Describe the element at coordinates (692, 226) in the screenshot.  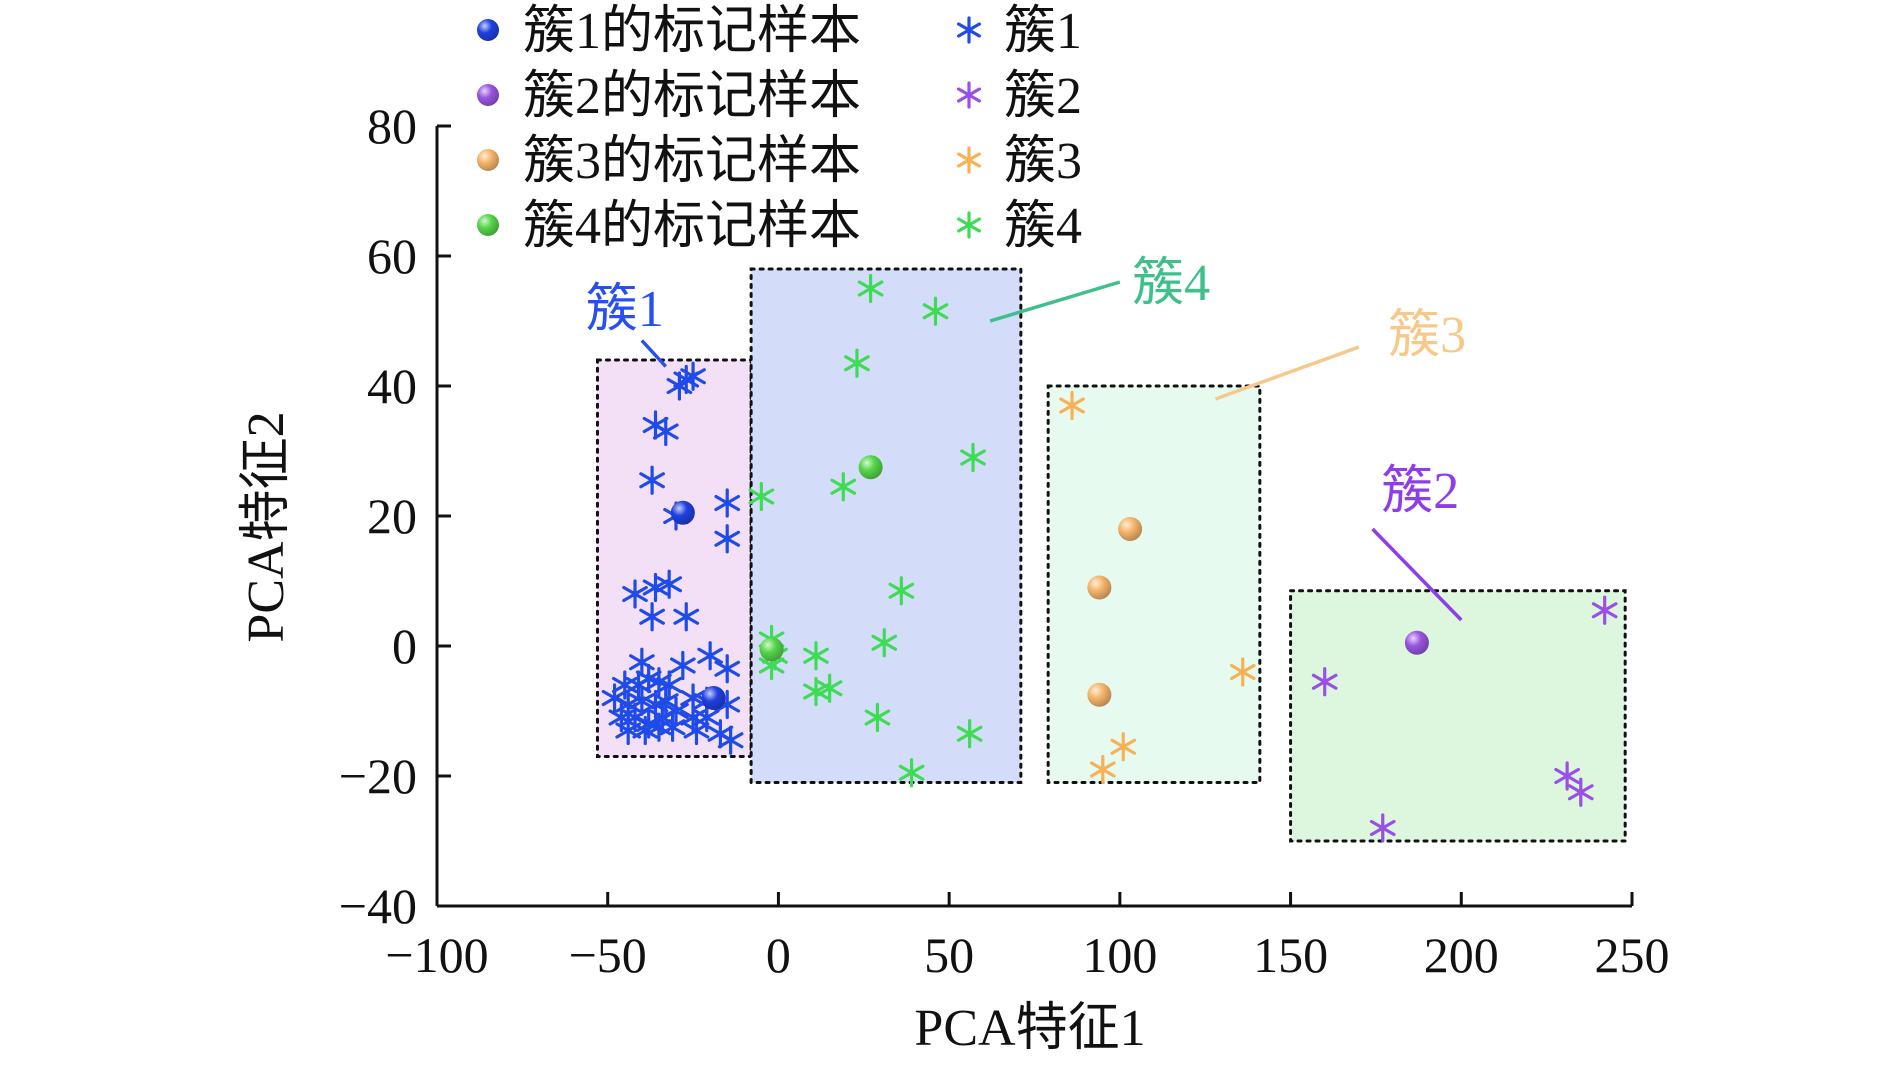
I see `legend-label: 簇4的标记样本` at that location.